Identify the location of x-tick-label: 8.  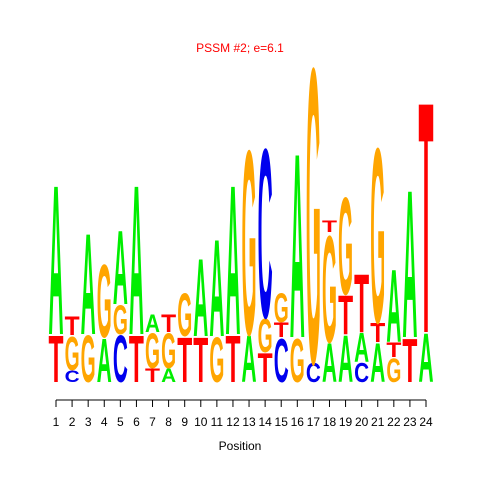
(168, 422).